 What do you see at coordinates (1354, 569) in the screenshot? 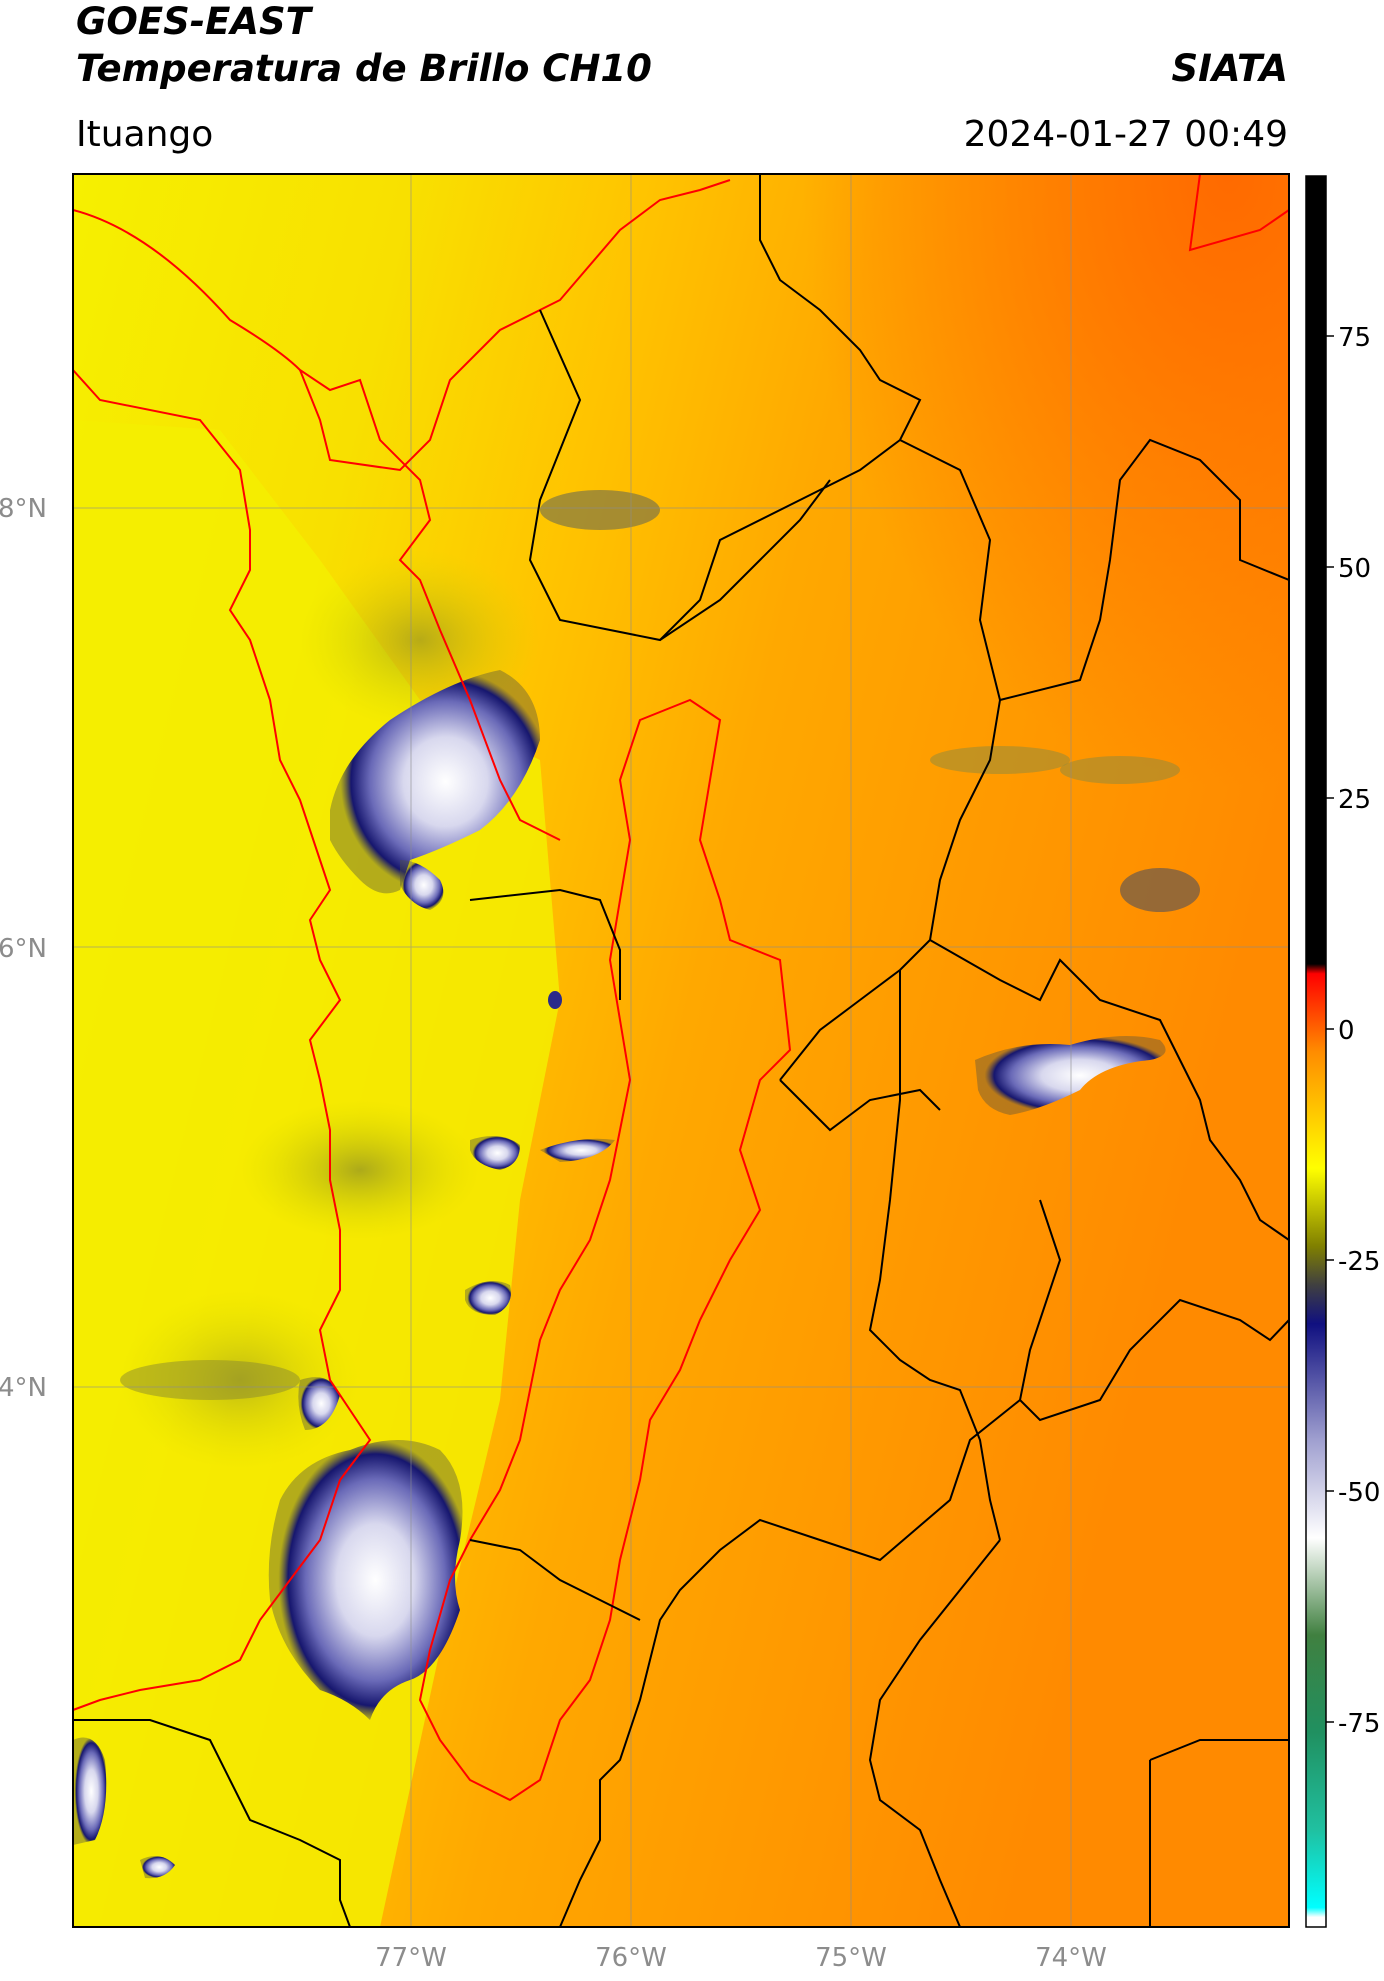
I see `colorbar-tick-50: 50` at bounding box center [1354, 569].